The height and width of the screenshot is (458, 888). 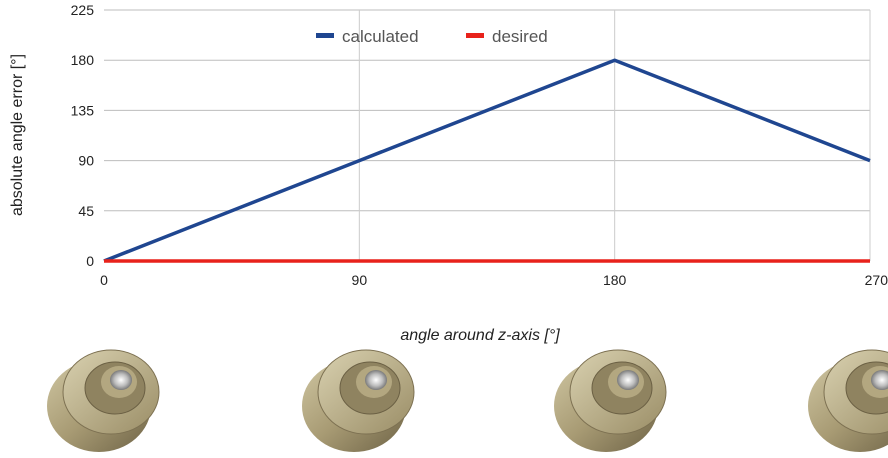 I want to click on legend-swatch-desired, so click(x=475, y=35).